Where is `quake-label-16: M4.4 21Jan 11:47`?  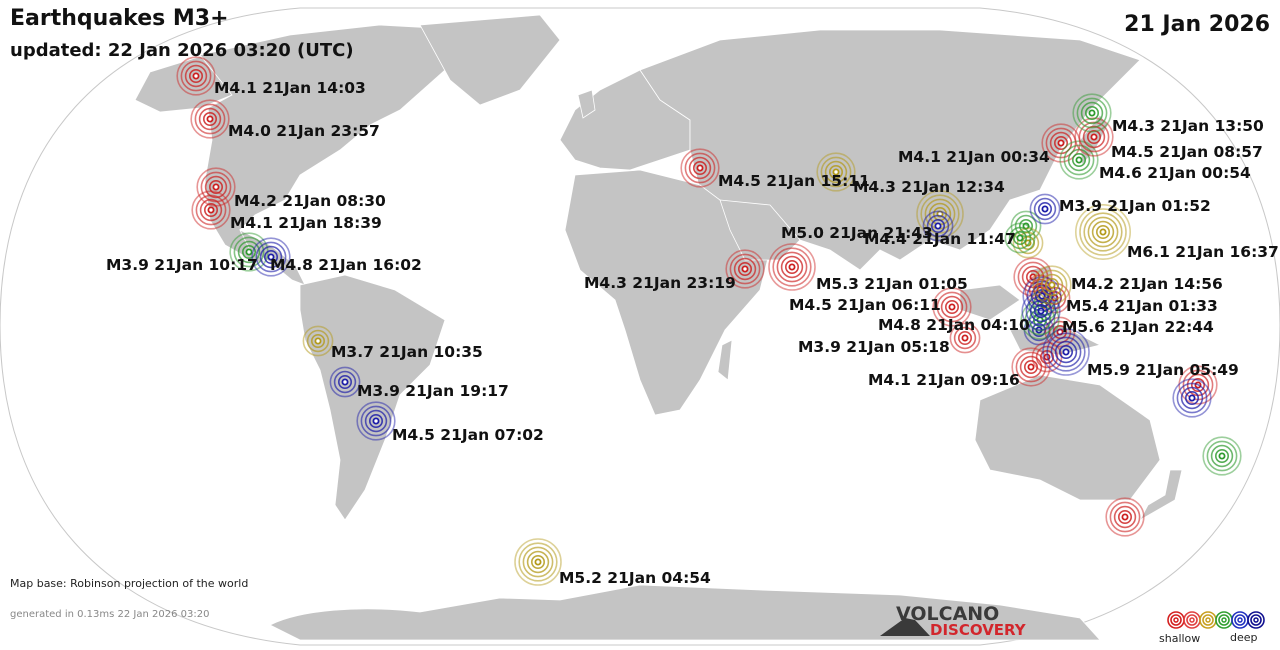
quake-label-16: M4.4 21Jan 11:47 is located at coordinates (940, 239).